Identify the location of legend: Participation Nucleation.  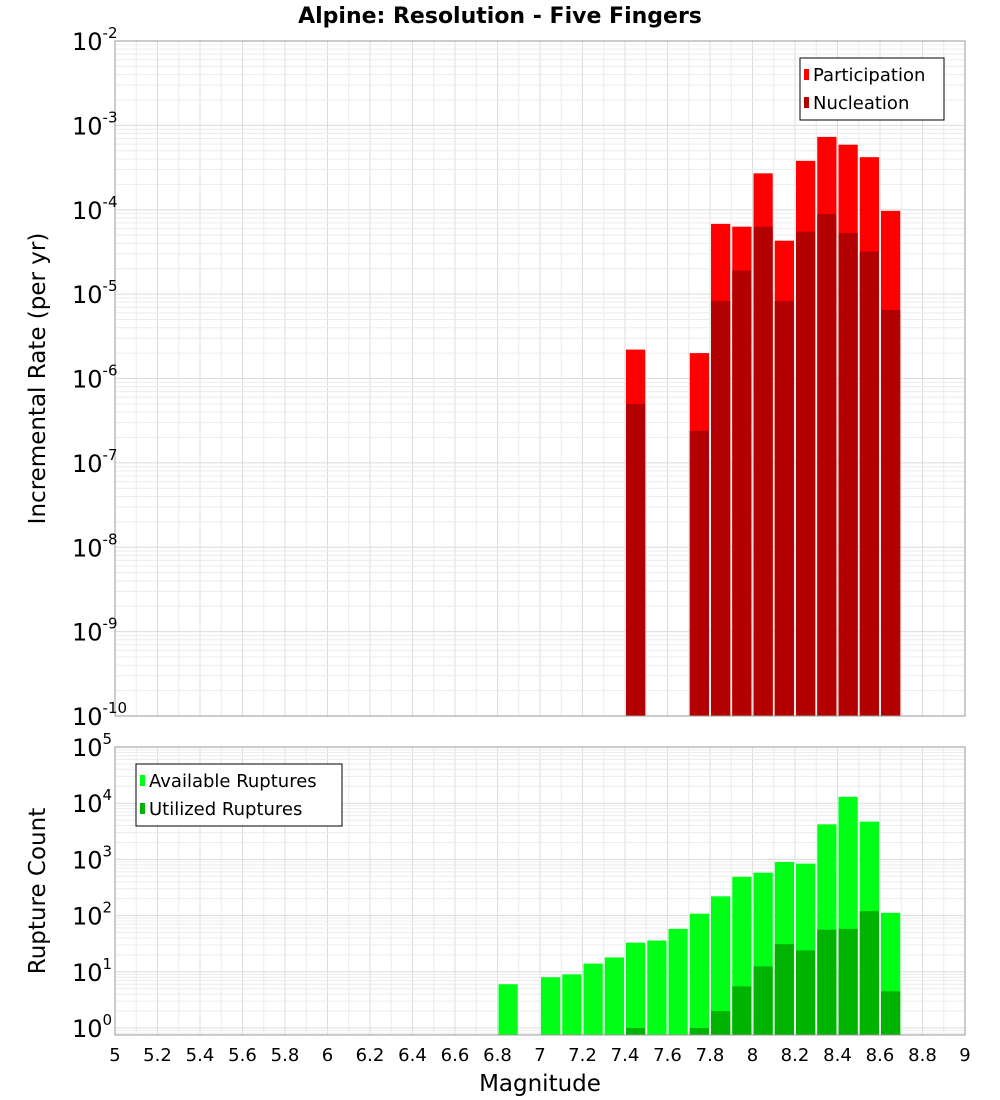
(872, 89).